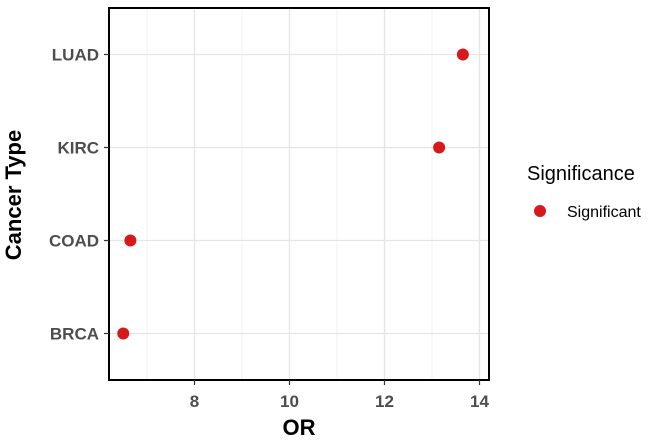 This screenshot has height=442, width=666. Describe the element at coordinates (13, 195) in the screenshot. I see `y-axis-title: Cancer Type` at that location.